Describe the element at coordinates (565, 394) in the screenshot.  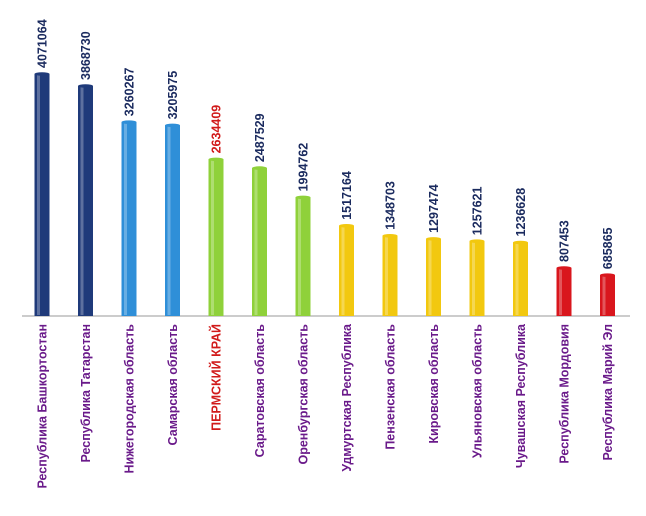
I see `category-label-12: Республика Мордовия` at that location.